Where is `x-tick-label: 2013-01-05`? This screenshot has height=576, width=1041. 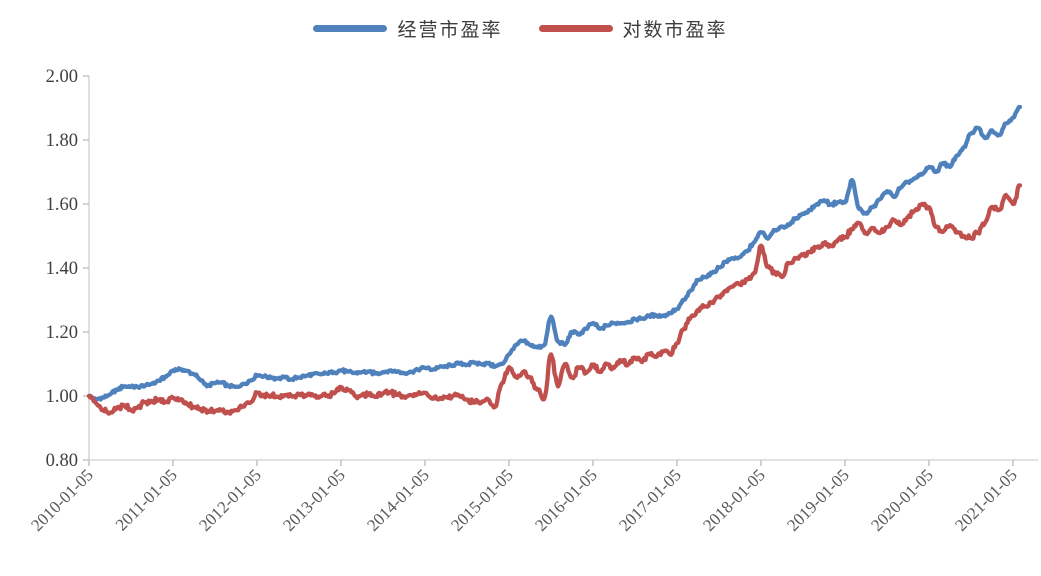 x-tick-label: 2013-01-05 is located at coordinates (314, 500).